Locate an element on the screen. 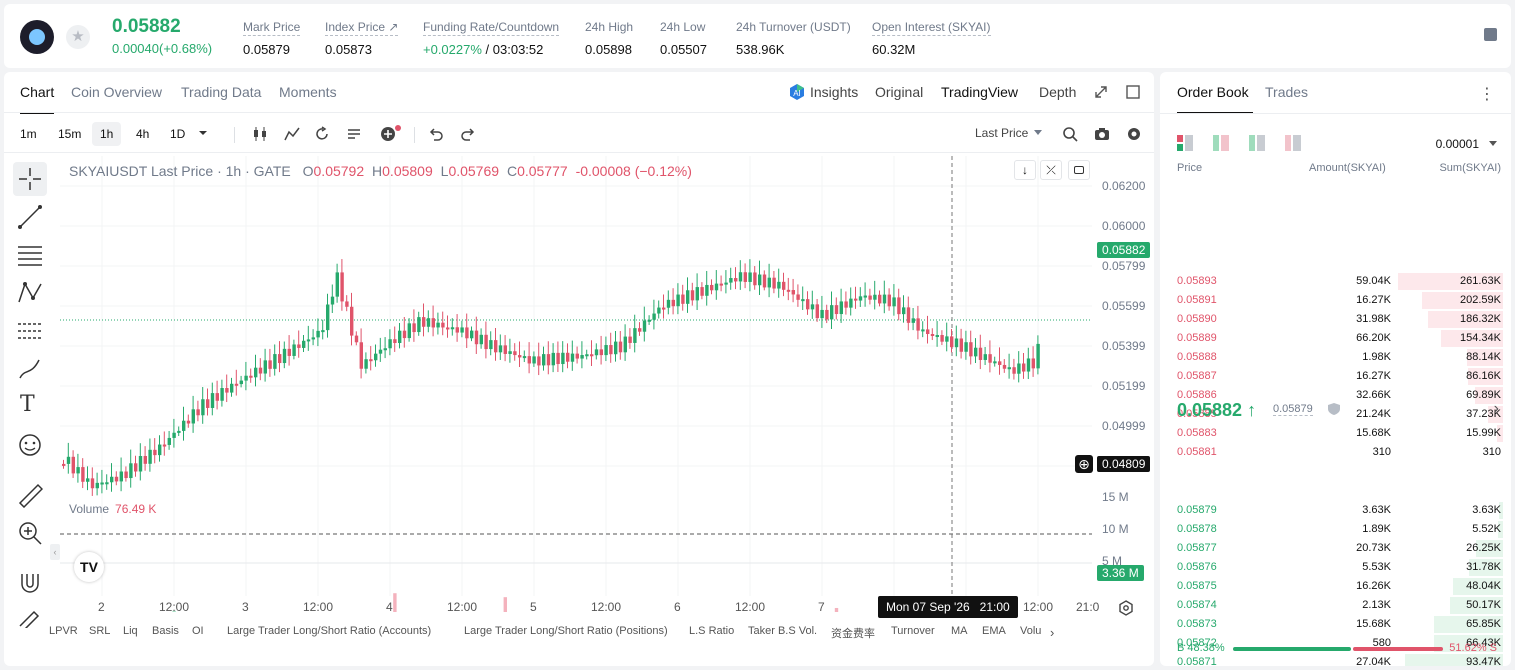  ask-row: 0.05885 21.24K 37.23K is located at coordinates (1335, 414).